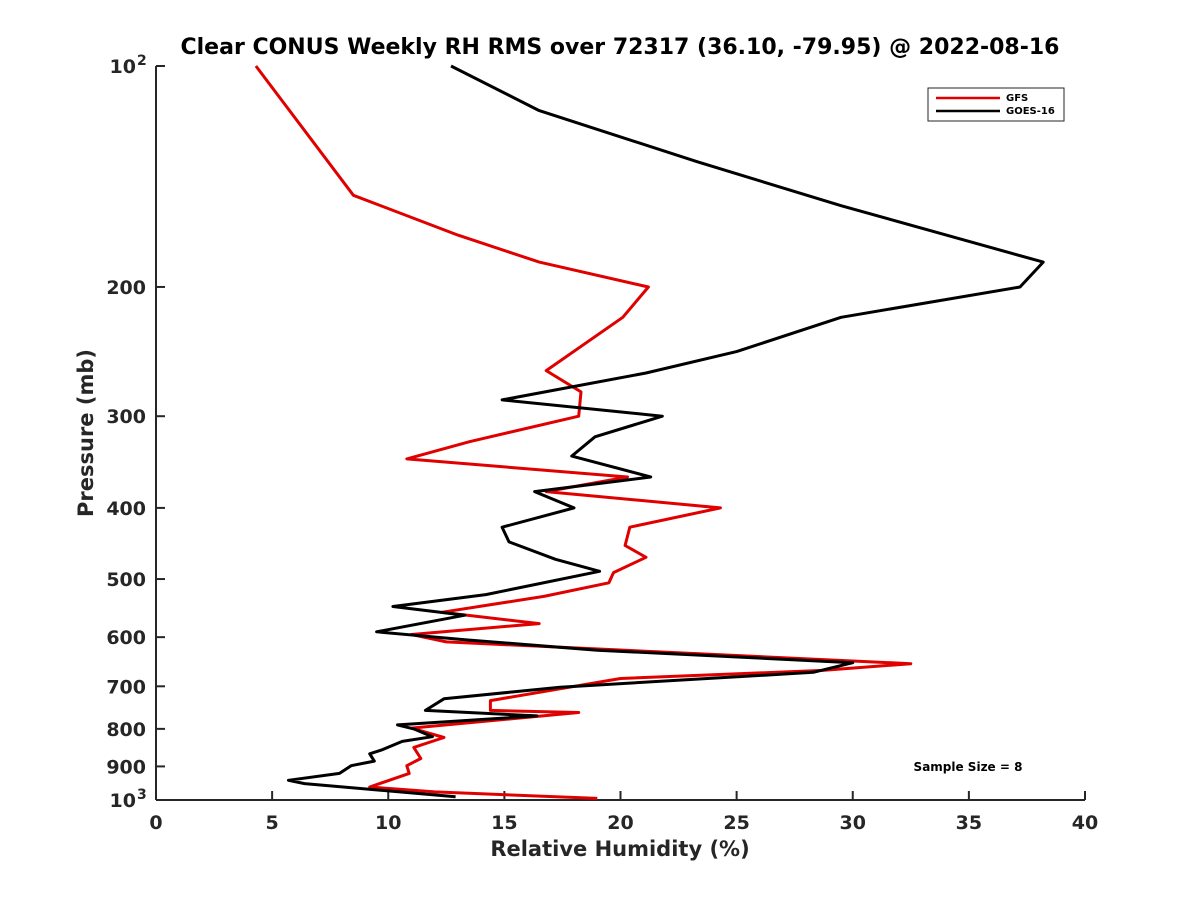 This screenshot has width=1200, height=900. What do you see at coordinates (1030, 111) in the screenshot?
I see `legend-entry-goes16: GOES-16` at bounding box center [1030, 111].